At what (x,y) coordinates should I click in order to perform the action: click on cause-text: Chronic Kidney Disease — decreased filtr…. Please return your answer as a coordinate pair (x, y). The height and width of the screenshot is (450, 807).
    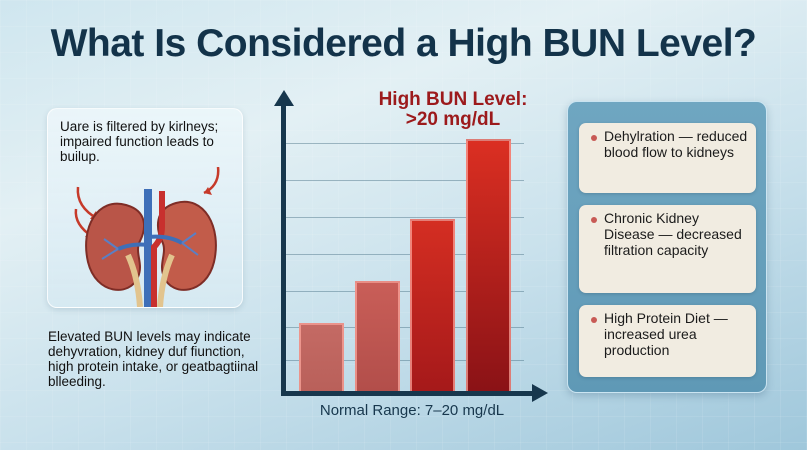
    Looking at the image, I should click on (673, 234).